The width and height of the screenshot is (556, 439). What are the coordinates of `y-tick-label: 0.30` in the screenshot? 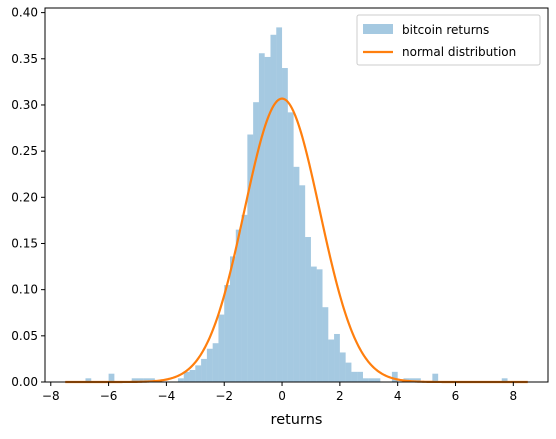 It's located at (24, 105).